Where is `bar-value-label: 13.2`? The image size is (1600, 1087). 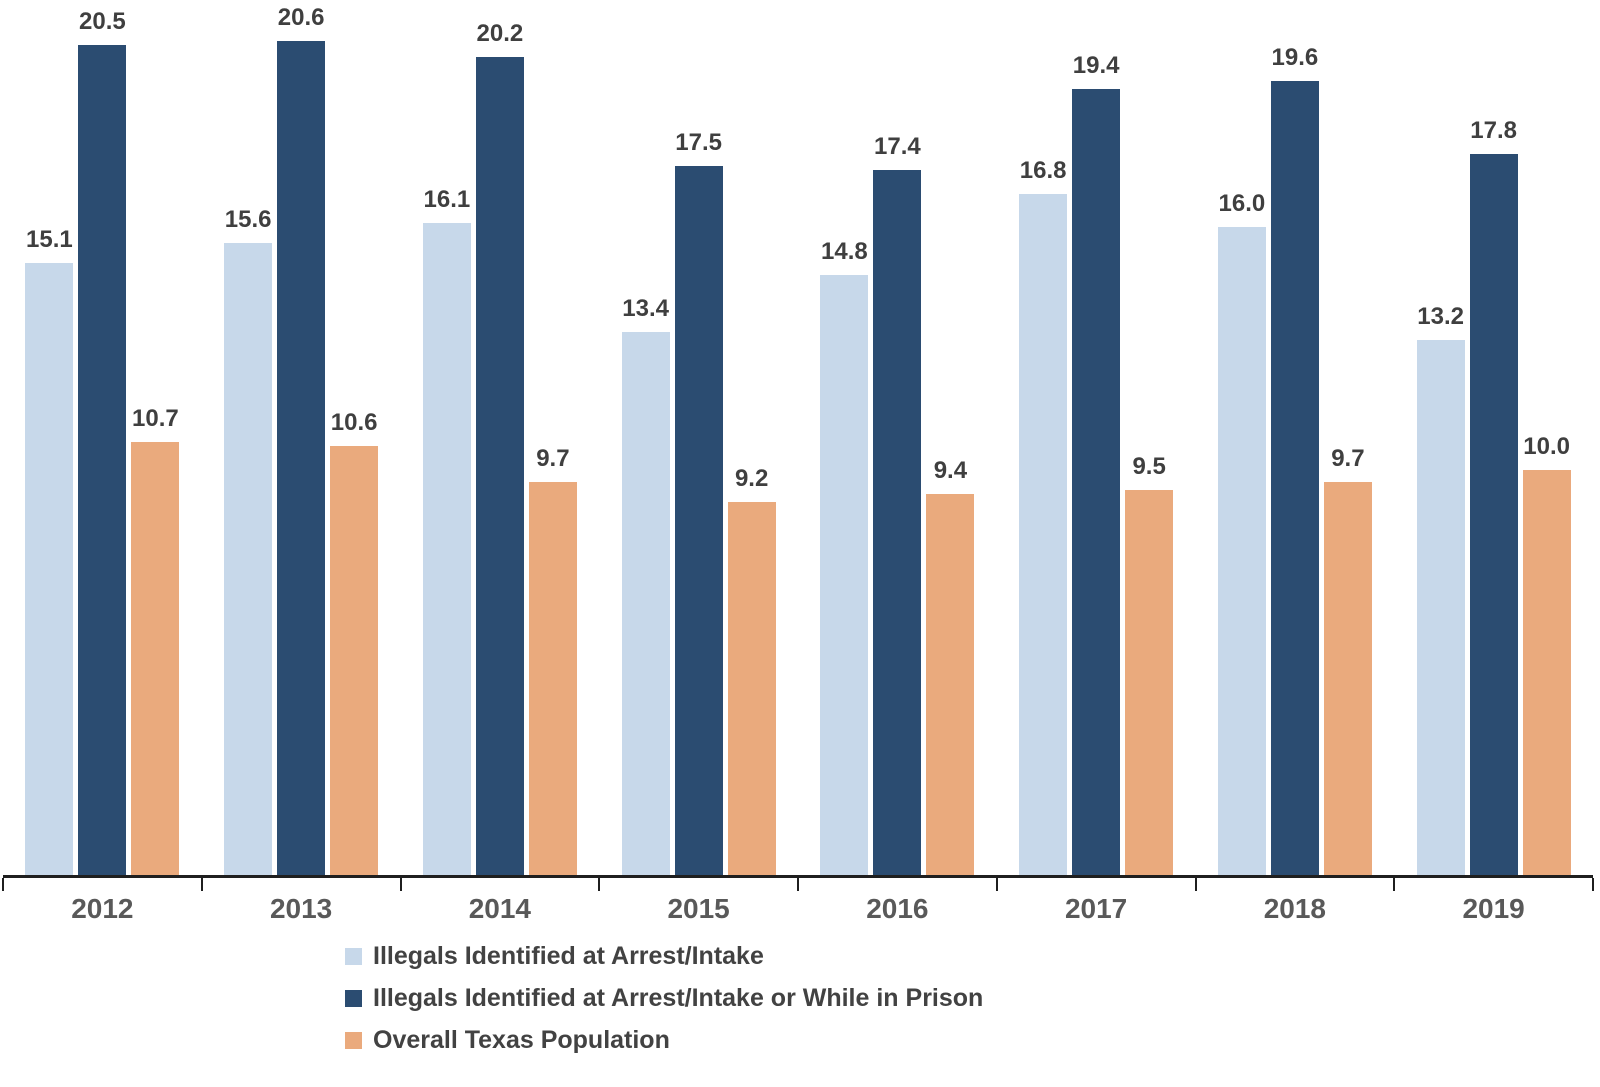
bar-value-label: 13.2 is located at coordinates (1440, 316).